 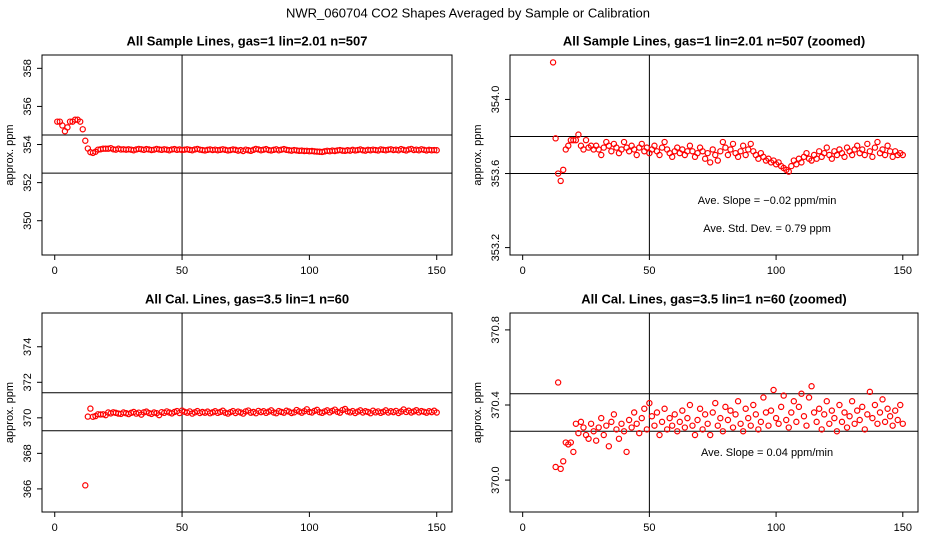 I want to click on annotation: Ave. Std. Dev. = 0.79 ppm, so click(x=767, y=229).